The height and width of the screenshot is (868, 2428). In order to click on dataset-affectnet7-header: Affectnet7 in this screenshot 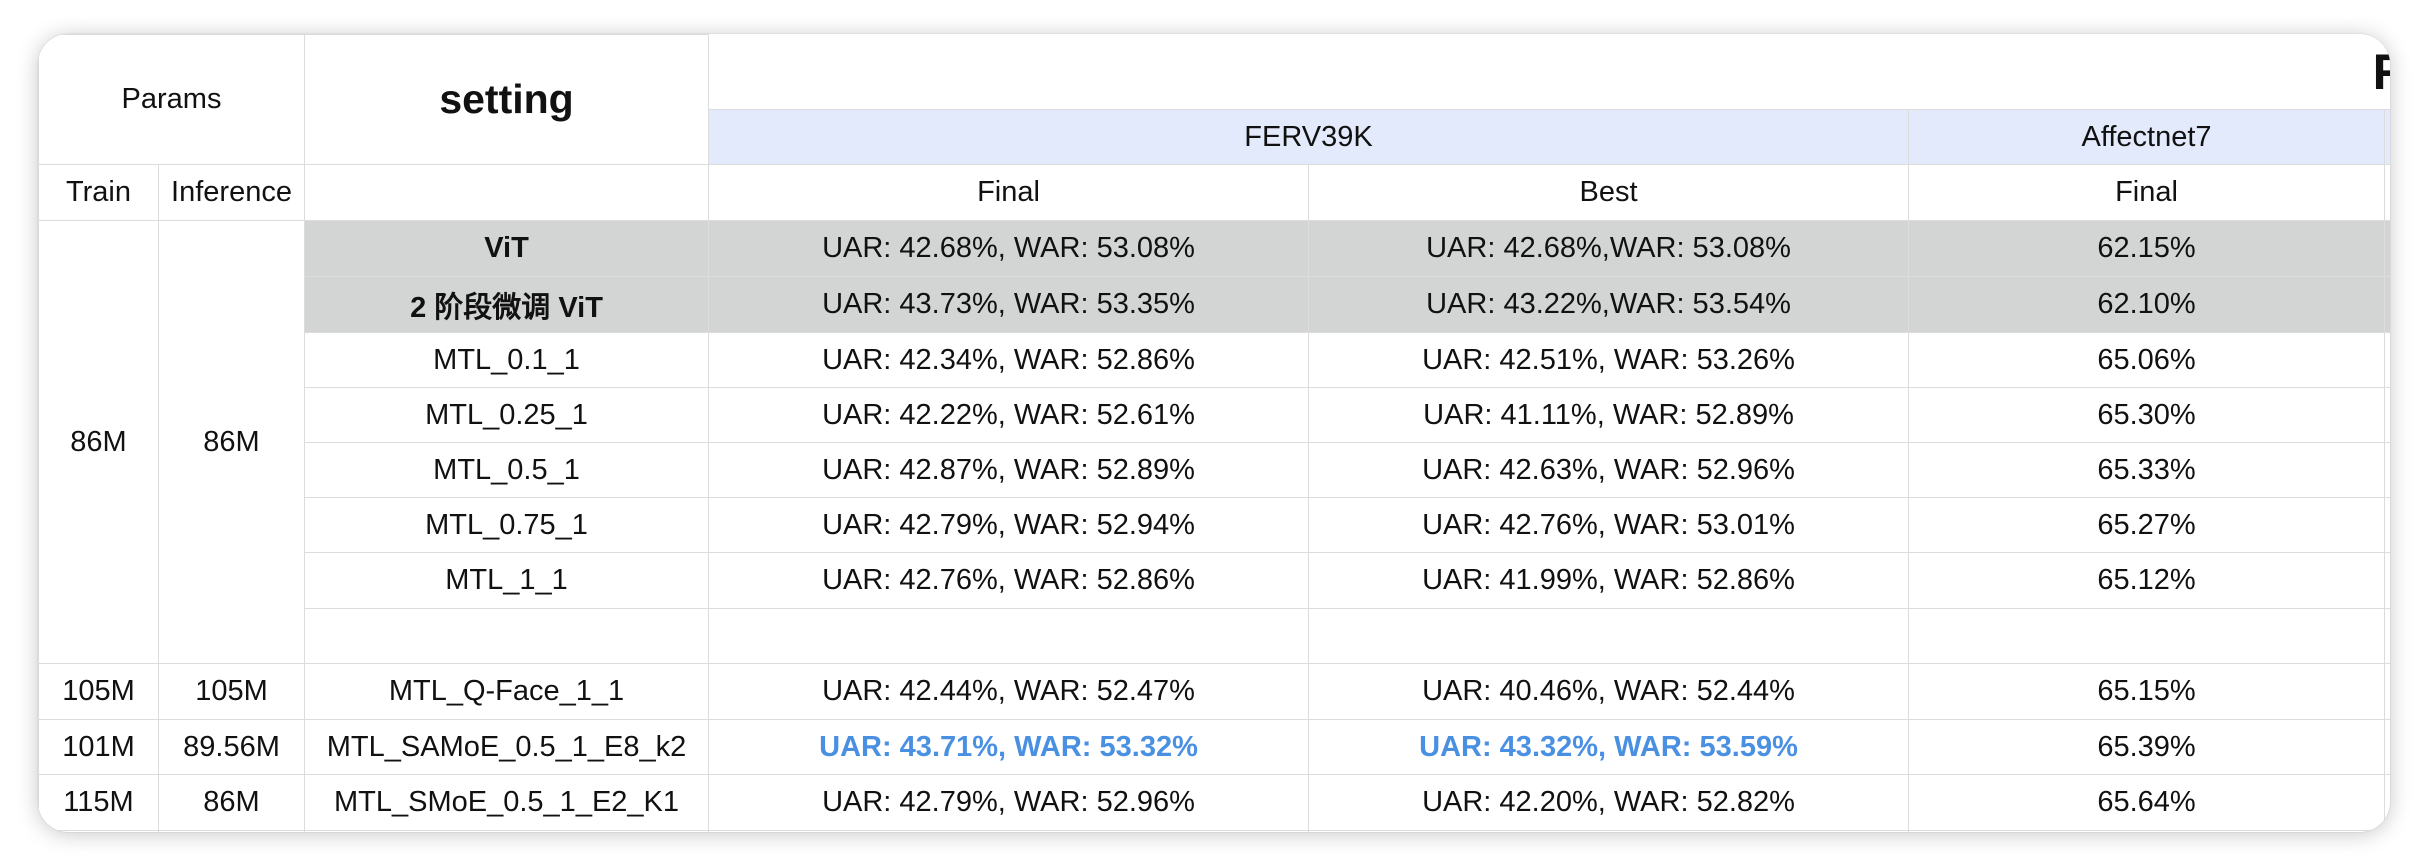, I will do `click(2147, 137)`.